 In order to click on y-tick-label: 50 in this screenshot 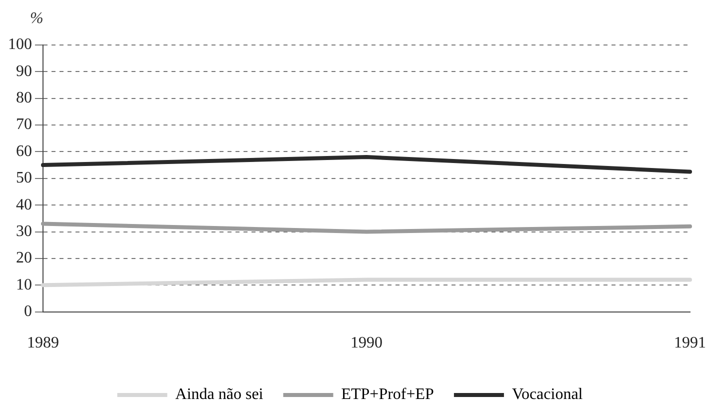, I will do `click(24, 178)`.